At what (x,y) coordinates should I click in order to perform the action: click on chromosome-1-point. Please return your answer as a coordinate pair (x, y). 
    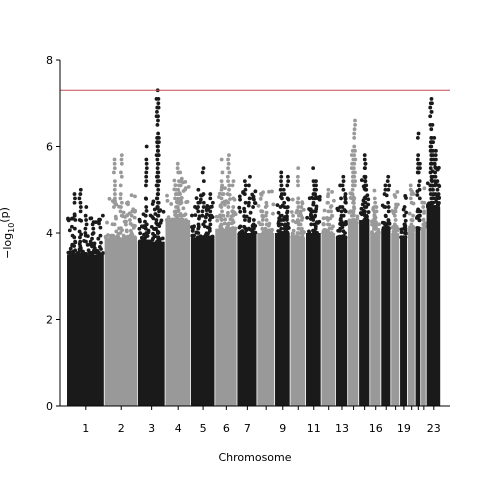
    Looking at the image, I should click on (87, 236).